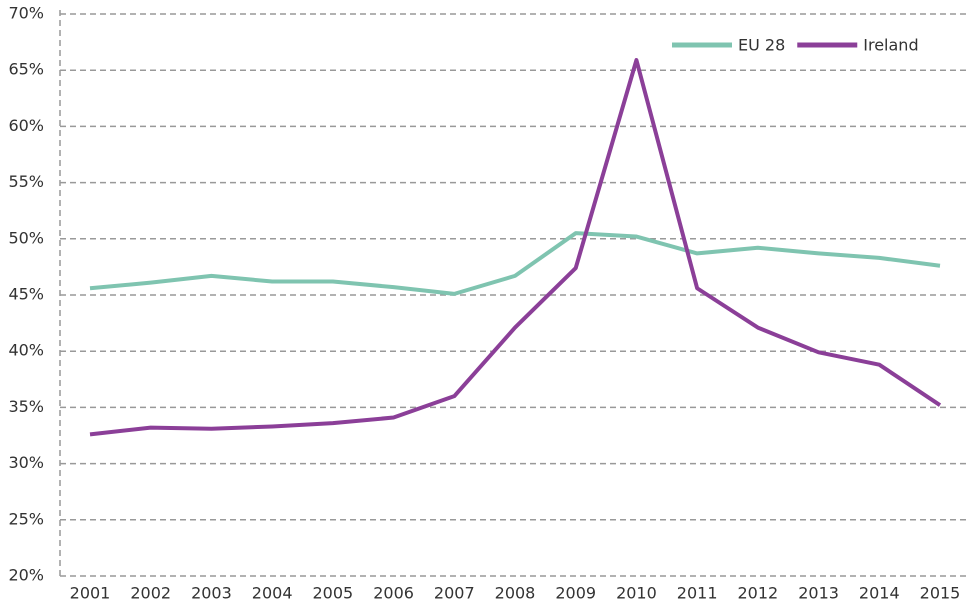 This screenshot has width=968, height=608. What do you see at coordinates (26, 462) in the screenshot?
I see `y-tick-label: 30%` at bounding box center [26, 462].